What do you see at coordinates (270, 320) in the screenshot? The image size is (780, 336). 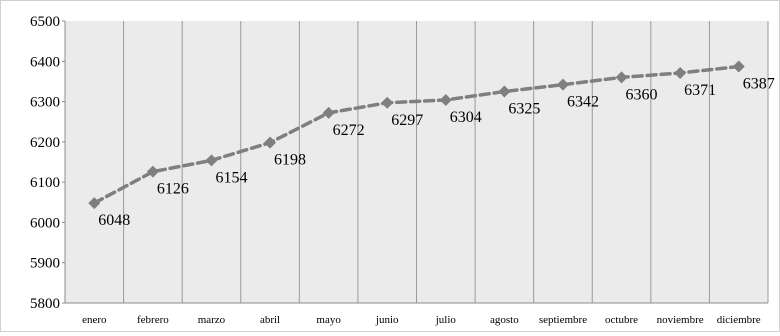 I see `x-tick-label: abril` at bounding box center [270, 320].